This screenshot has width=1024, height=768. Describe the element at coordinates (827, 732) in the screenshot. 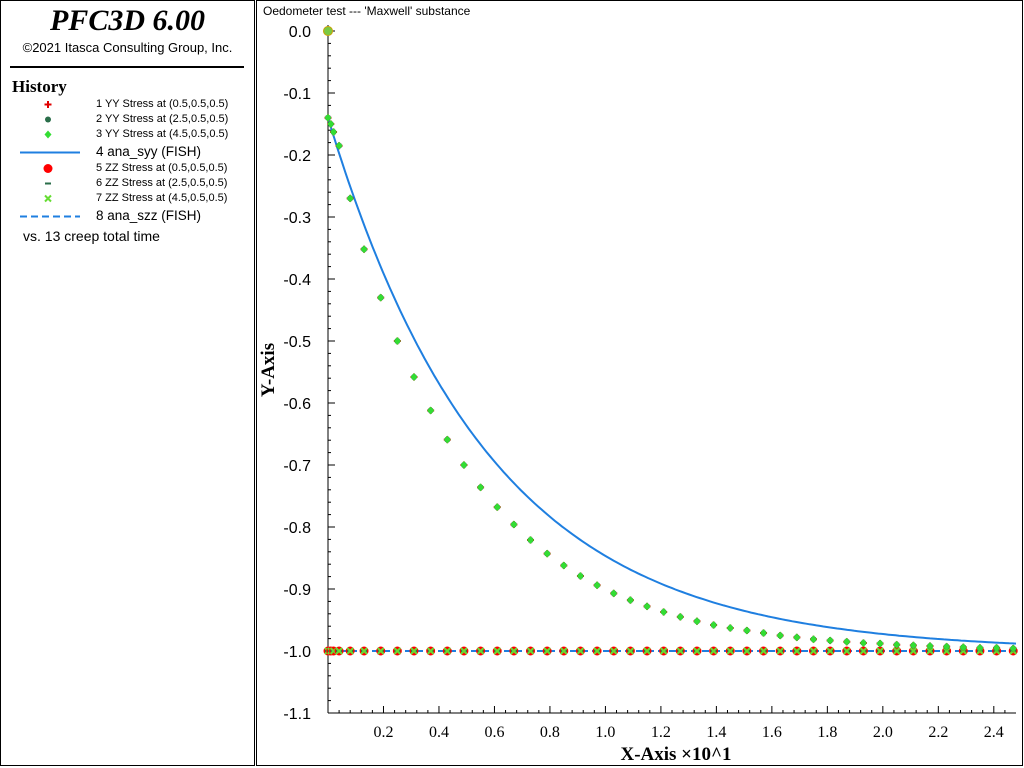

I see `x-tick-label: 1.8` at that location.